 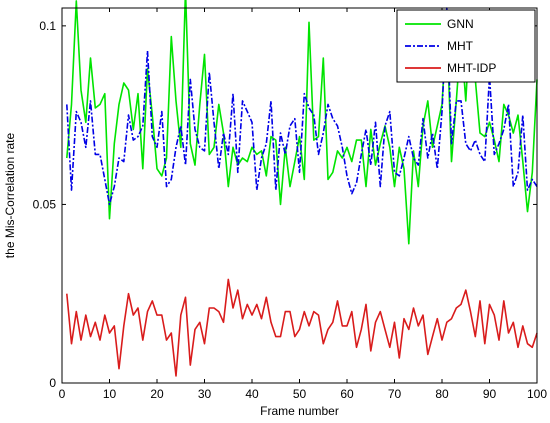 What do you see at coordinates (52, 383) in the screenshot?
I see `y-tick-label: 0` at bounding box center [52, 383].